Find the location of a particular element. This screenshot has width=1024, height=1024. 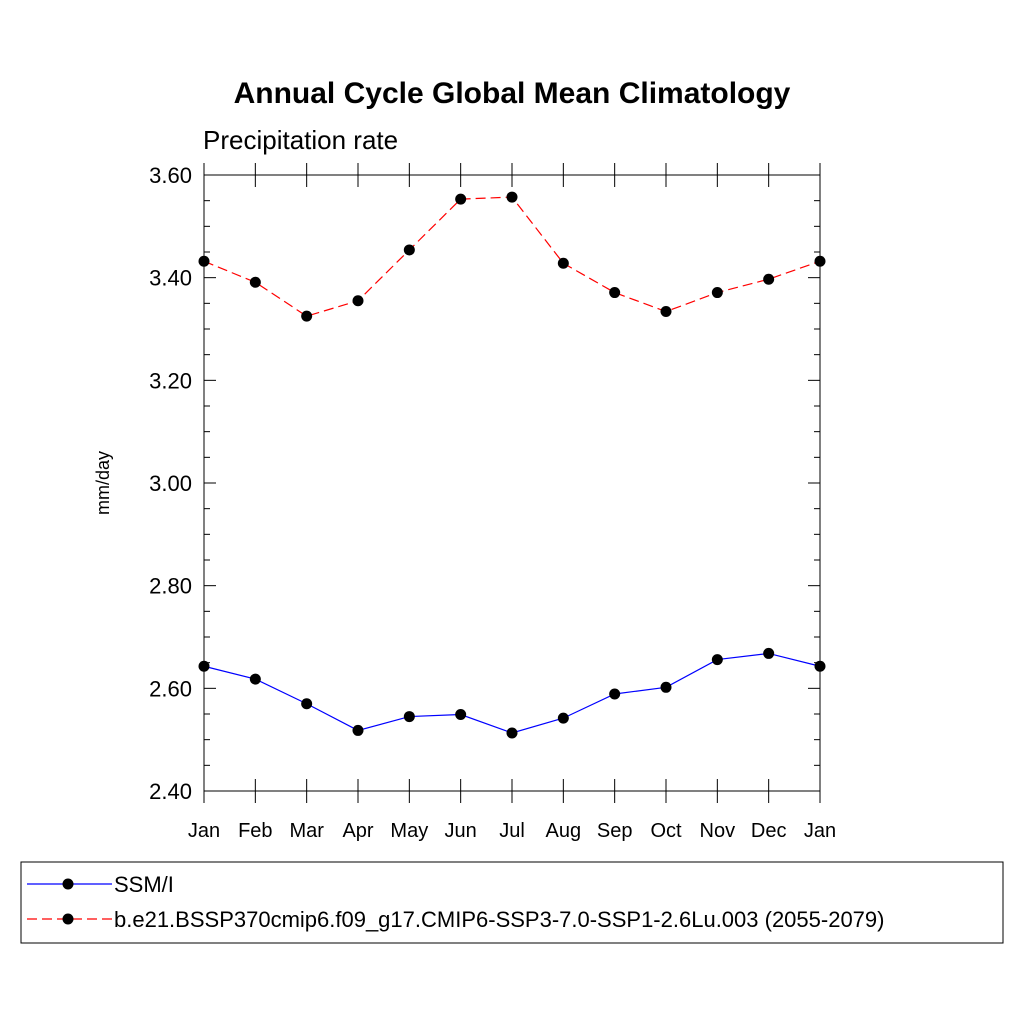

x-tick-label: Jul is located at coordinates (512, 831).